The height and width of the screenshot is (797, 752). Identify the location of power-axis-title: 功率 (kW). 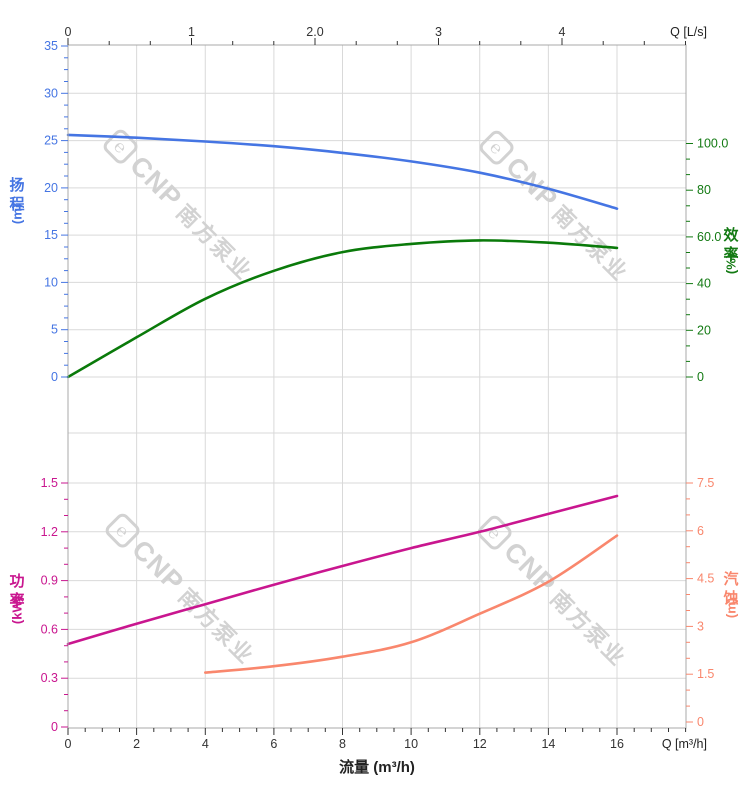
(17, 598).